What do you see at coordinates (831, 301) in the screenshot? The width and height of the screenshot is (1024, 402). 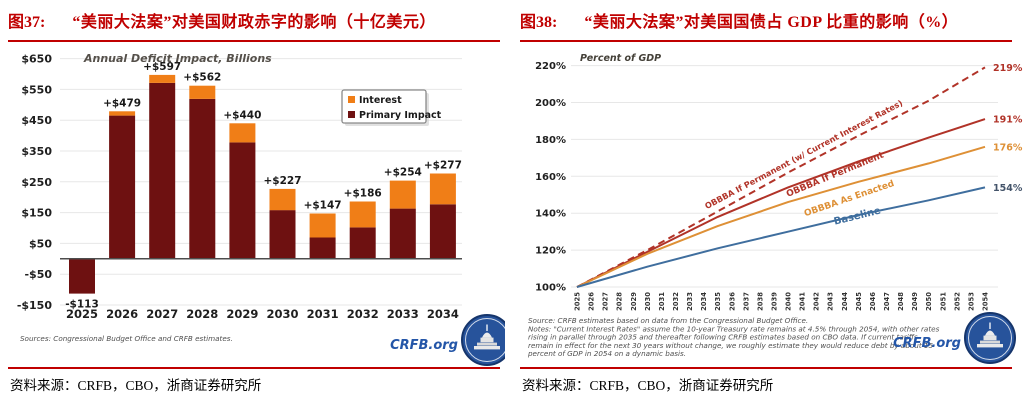 I see `x-tick-label: 2043` at bounding box center [831, 301].